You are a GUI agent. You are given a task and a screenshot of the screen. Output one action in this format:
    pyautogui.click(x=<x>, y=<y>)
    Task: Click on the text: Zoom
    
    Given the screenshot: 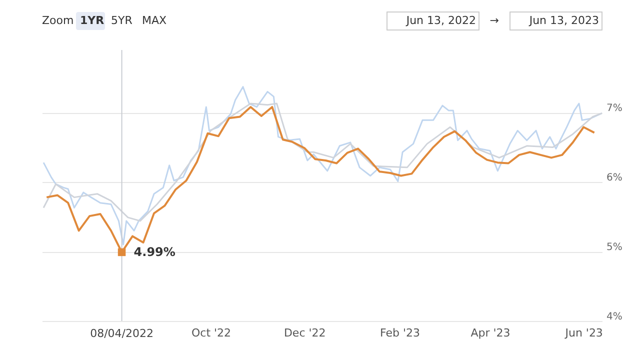 What is the action you would take?
    pyautogui.click(x=58, y=20)
    